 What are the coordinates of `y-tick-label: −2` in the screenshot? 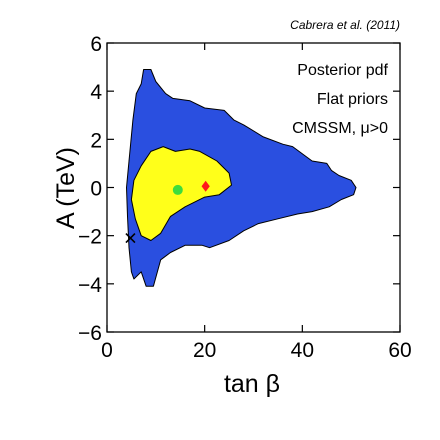 It's located at (90, 237).